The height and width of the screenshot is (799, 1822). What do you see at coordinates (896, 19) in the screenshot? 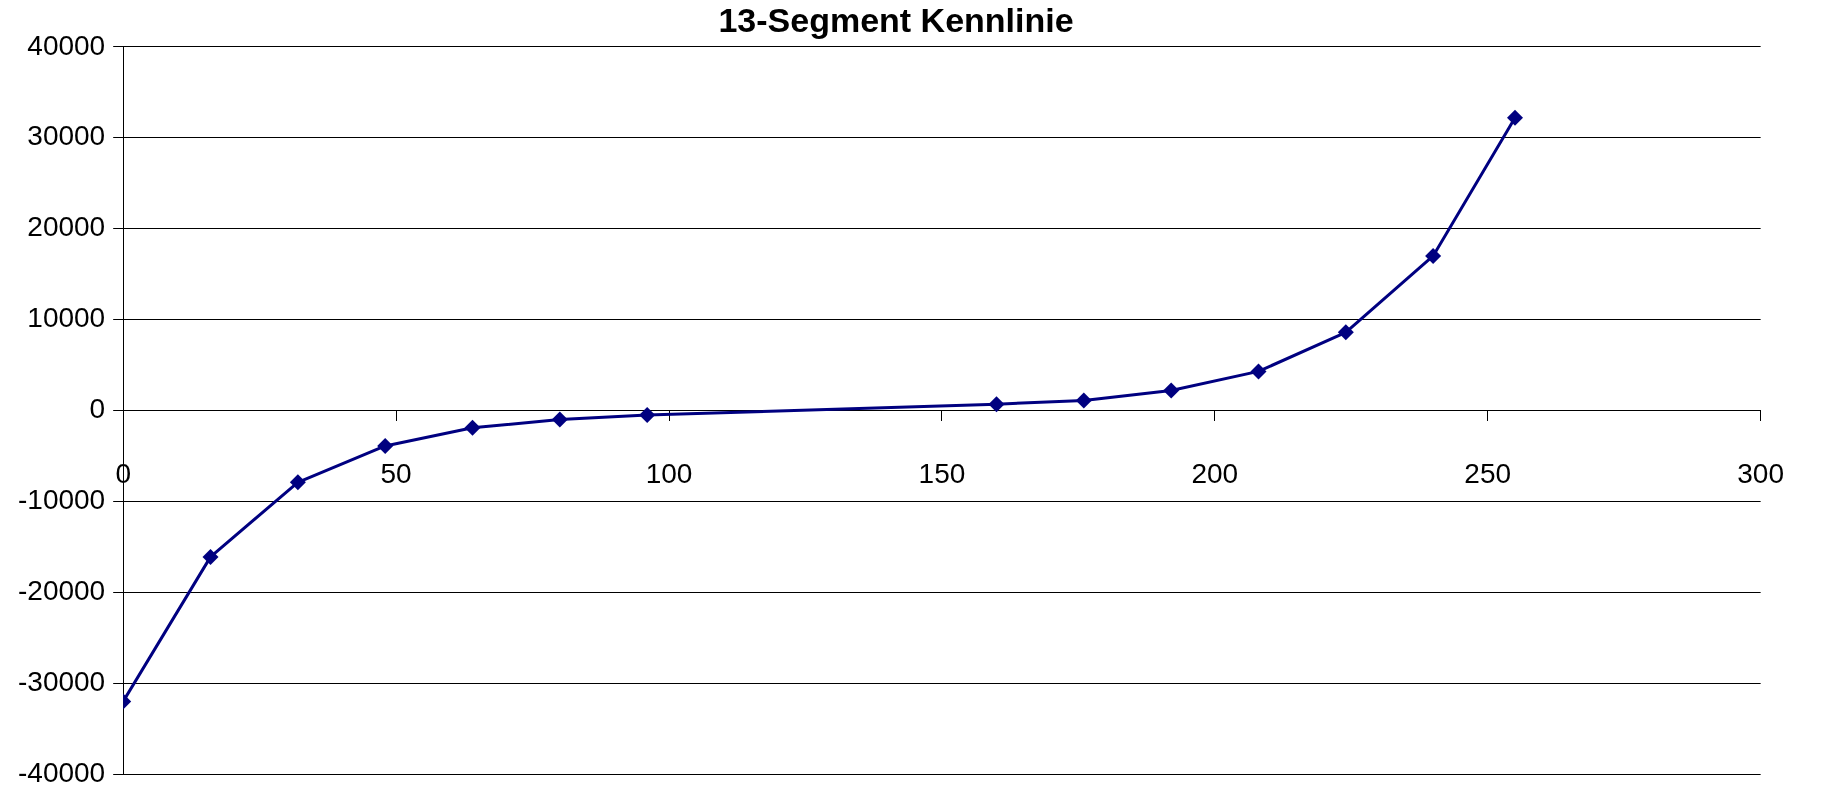
I see `chart-title: 13-Segment Kennlinie` at bounding box center [896, 19].